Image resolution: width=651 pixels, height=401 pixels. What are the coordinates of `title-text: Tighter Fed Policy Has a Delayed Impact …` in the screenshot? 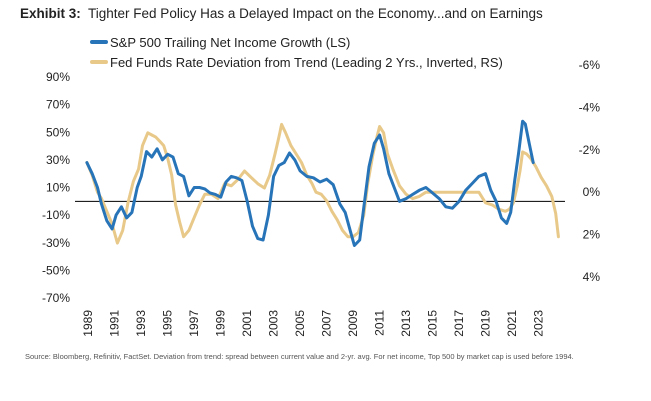 It's located at (315, 13).